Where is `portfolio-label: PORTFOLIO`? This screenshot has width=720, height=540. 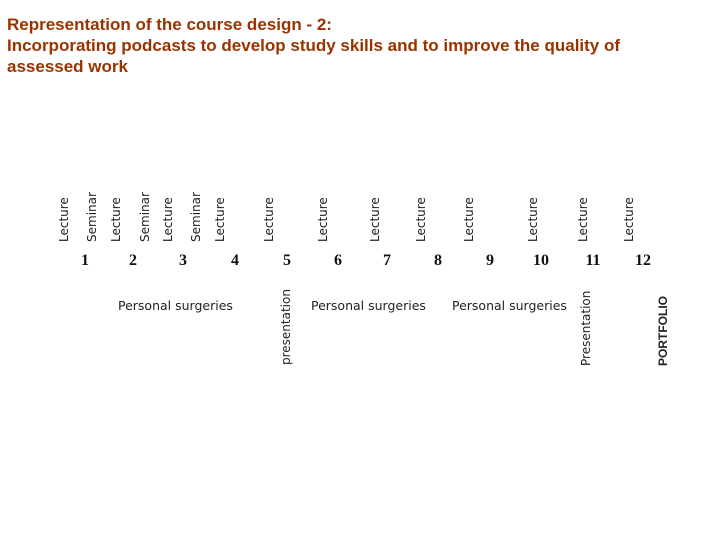 portfolio-label: PORTFOLIO is located at coordinates (663, 331).